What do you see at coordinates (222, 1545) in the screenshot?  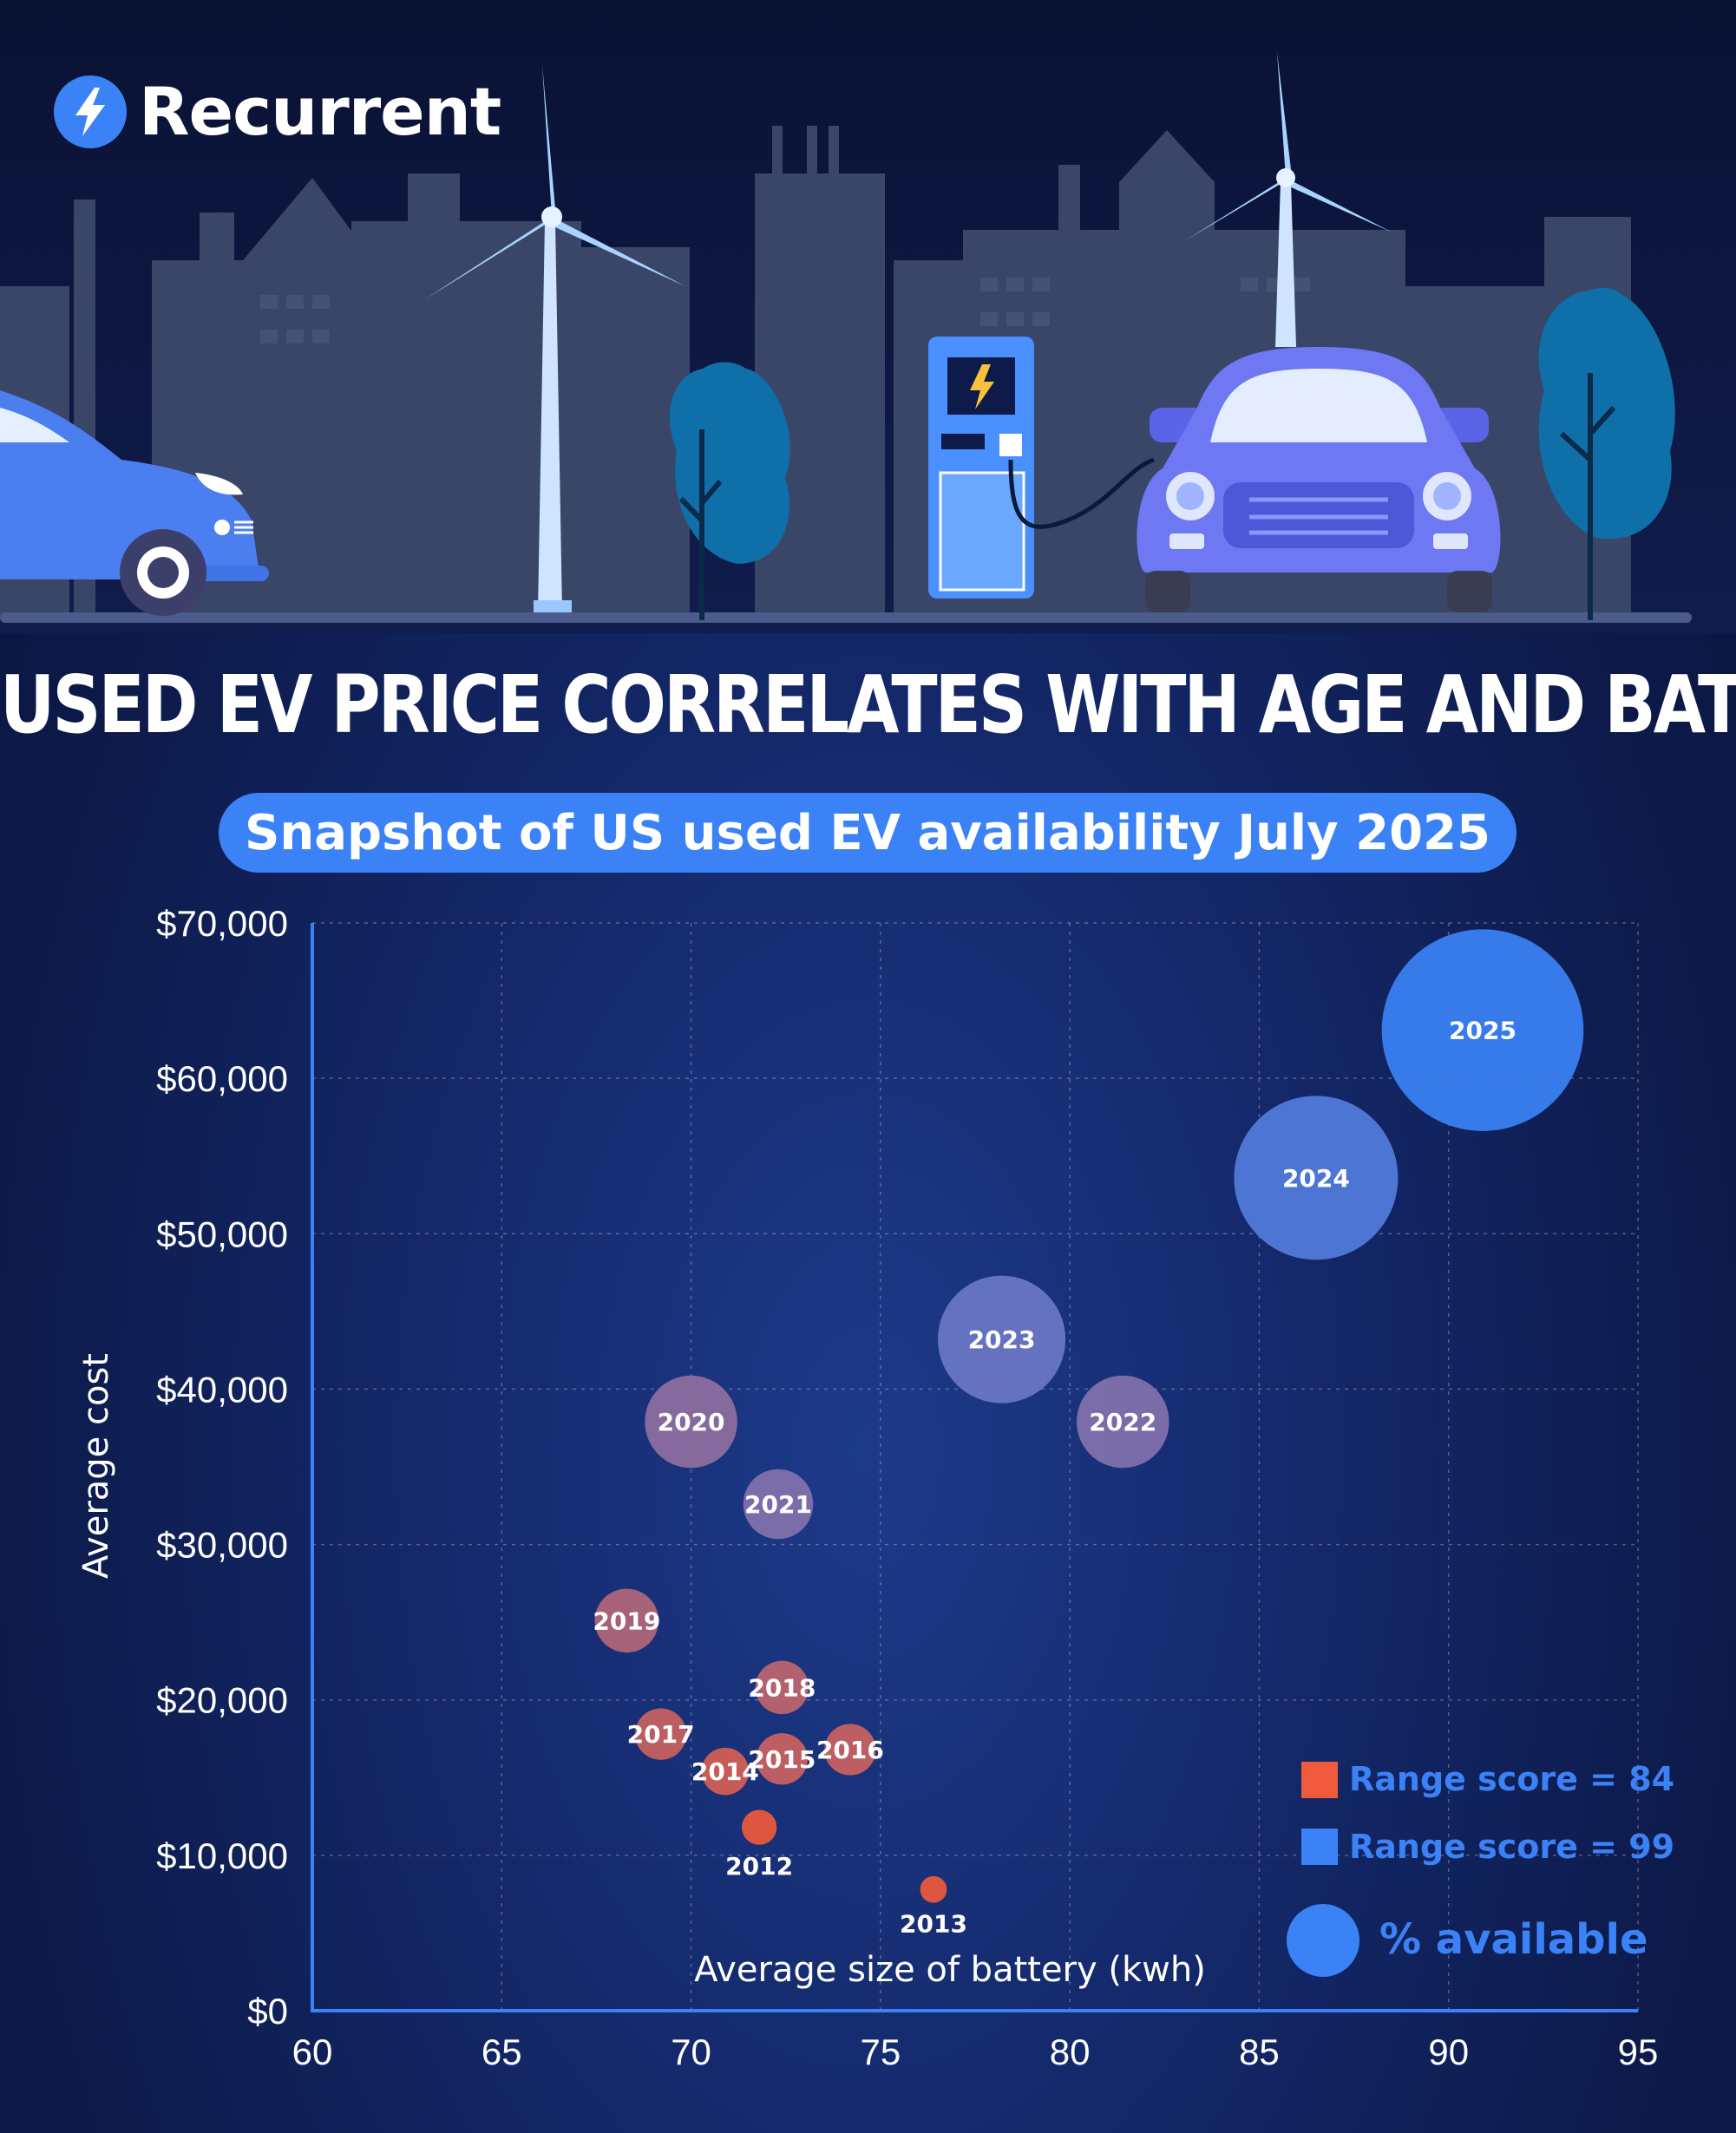 I see `y-tick-label: $30,000` at bounding box center [222, 1545].